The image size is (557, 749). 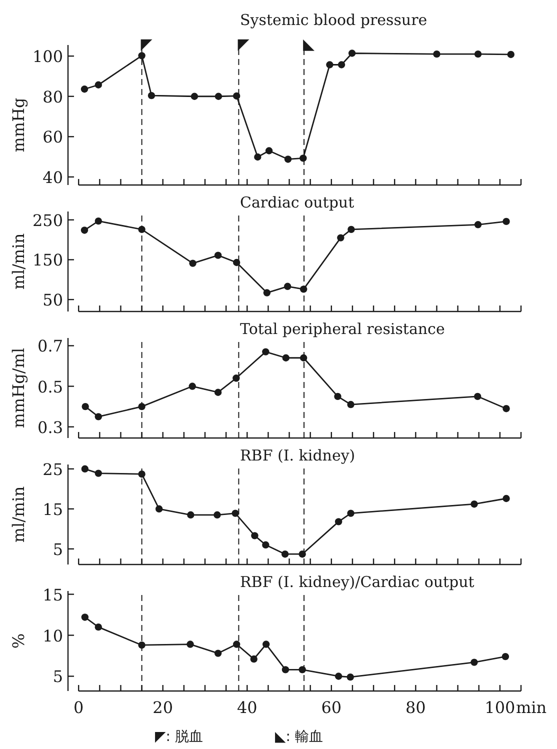 What do you see at coordinates (52, 469) in the screenshot?
I see `y-tick-label: 25` at bounding box center [52, 469].